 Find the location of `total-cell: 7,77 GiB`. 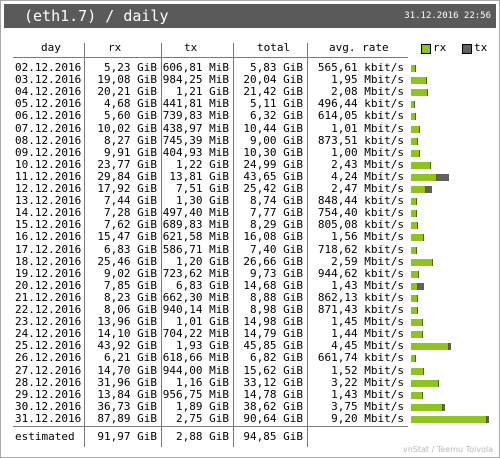

total-cell: 7,77 GiB is located at coordinates (276, 212).